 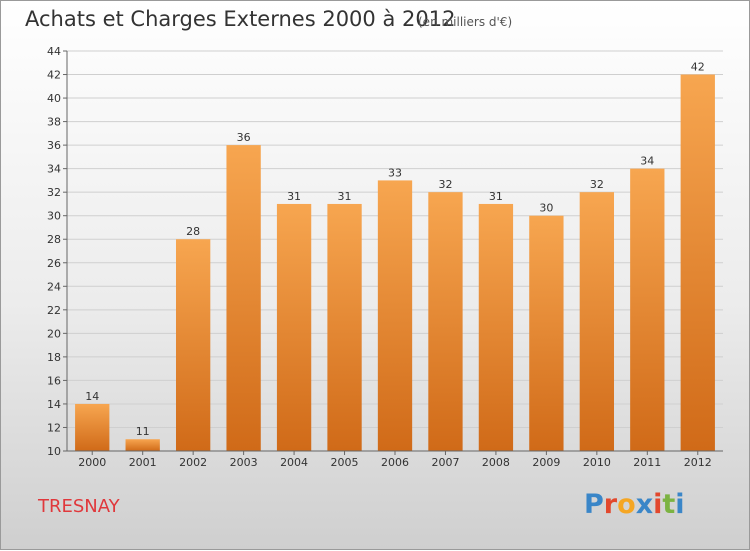 I want to click on data-label: 33, so click(x=395, y=172).